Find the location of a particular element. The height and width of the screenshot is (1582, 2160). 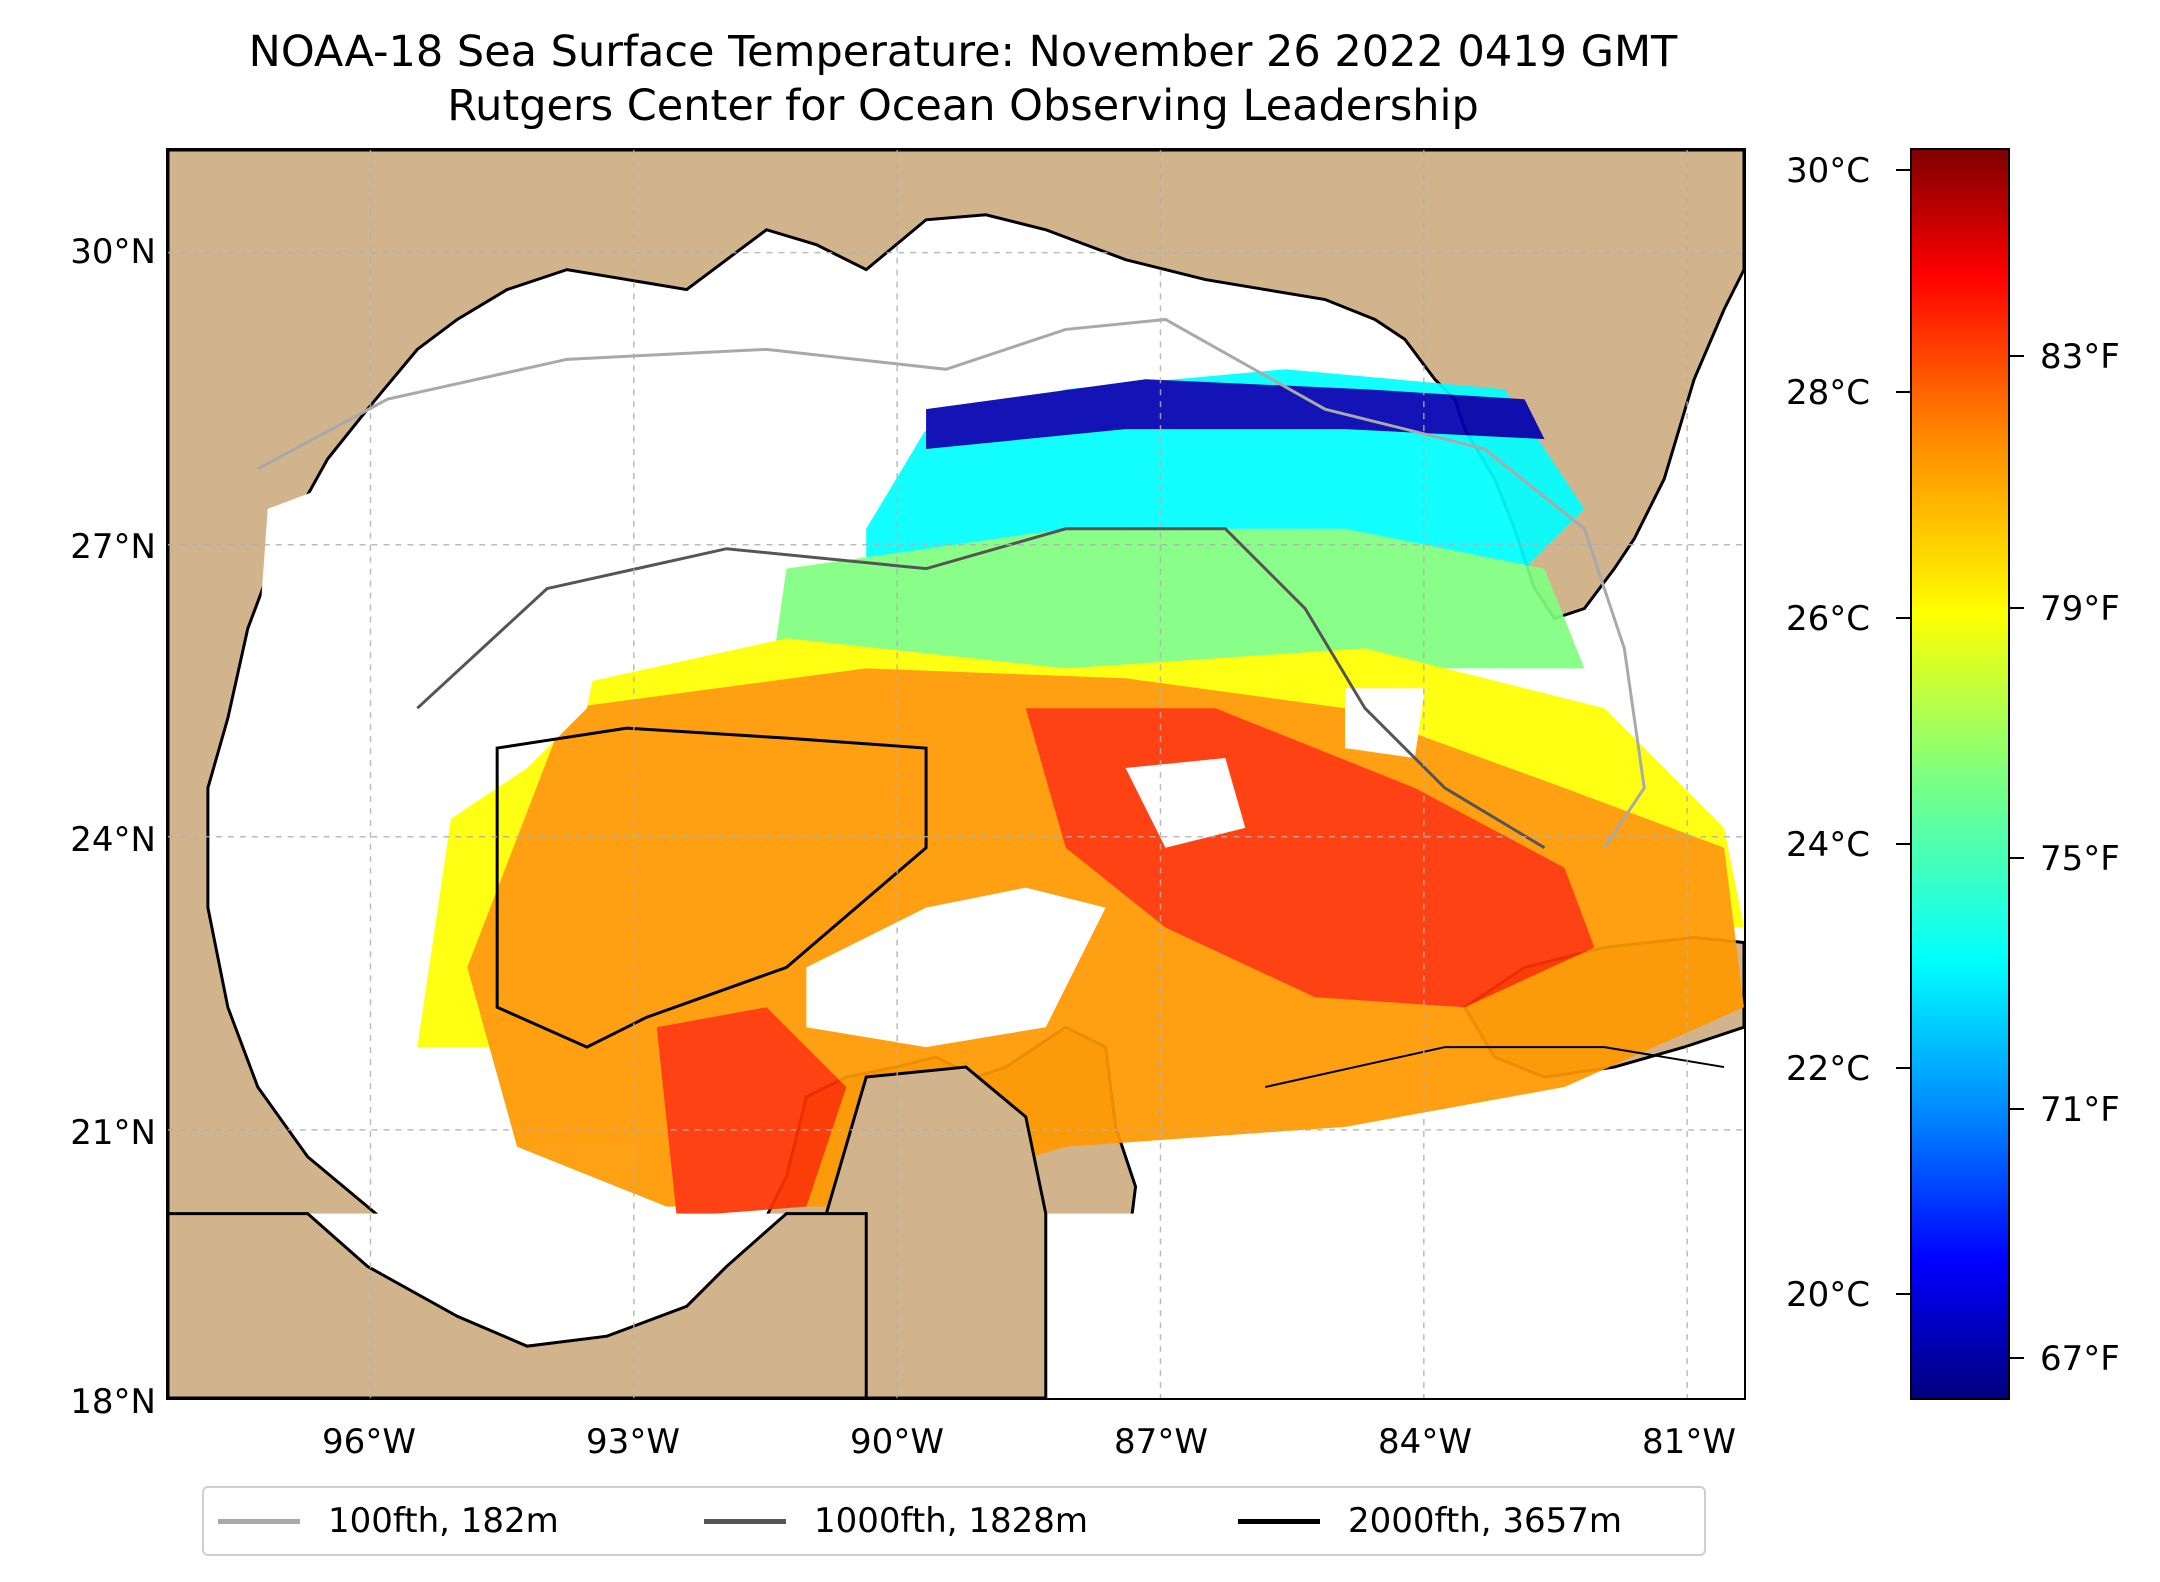

temperature-colorbar is located at coordinates (1960, 774).